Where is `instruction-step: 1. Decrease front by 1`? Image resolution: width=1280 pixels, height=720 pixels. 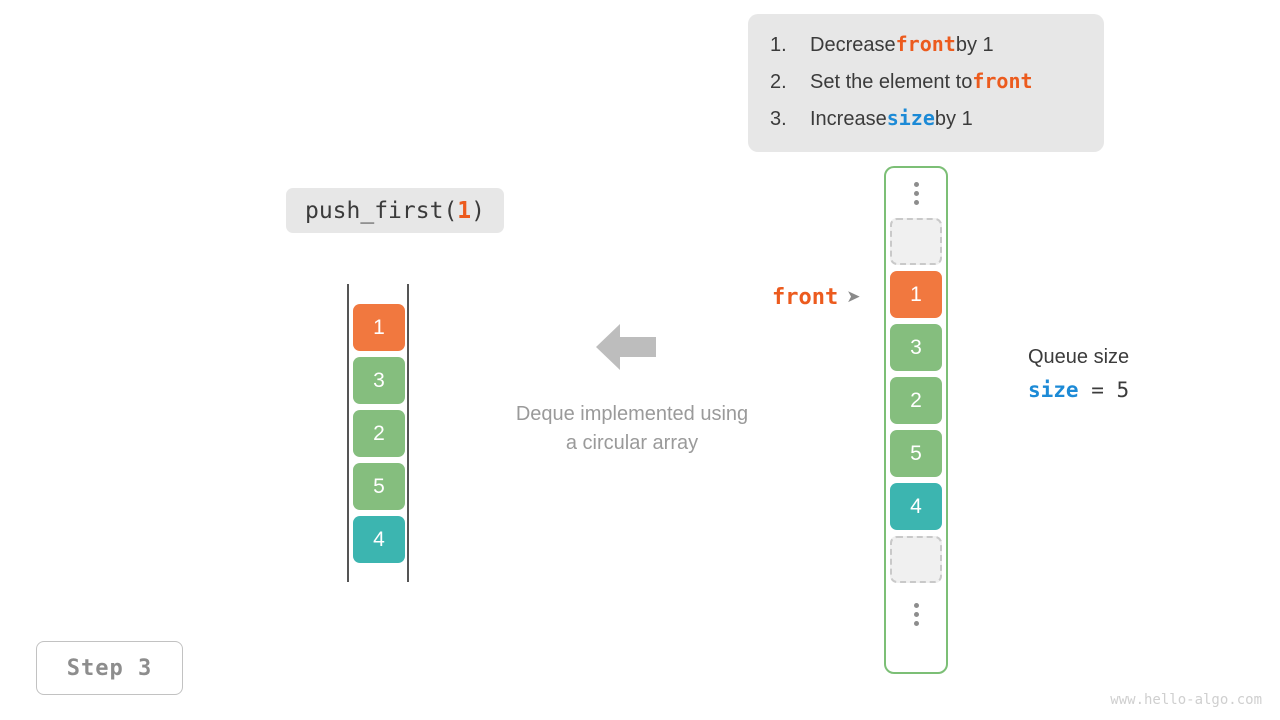
instruction-step: 1. Decrease front by 1 is located at coordinates (927, 50).